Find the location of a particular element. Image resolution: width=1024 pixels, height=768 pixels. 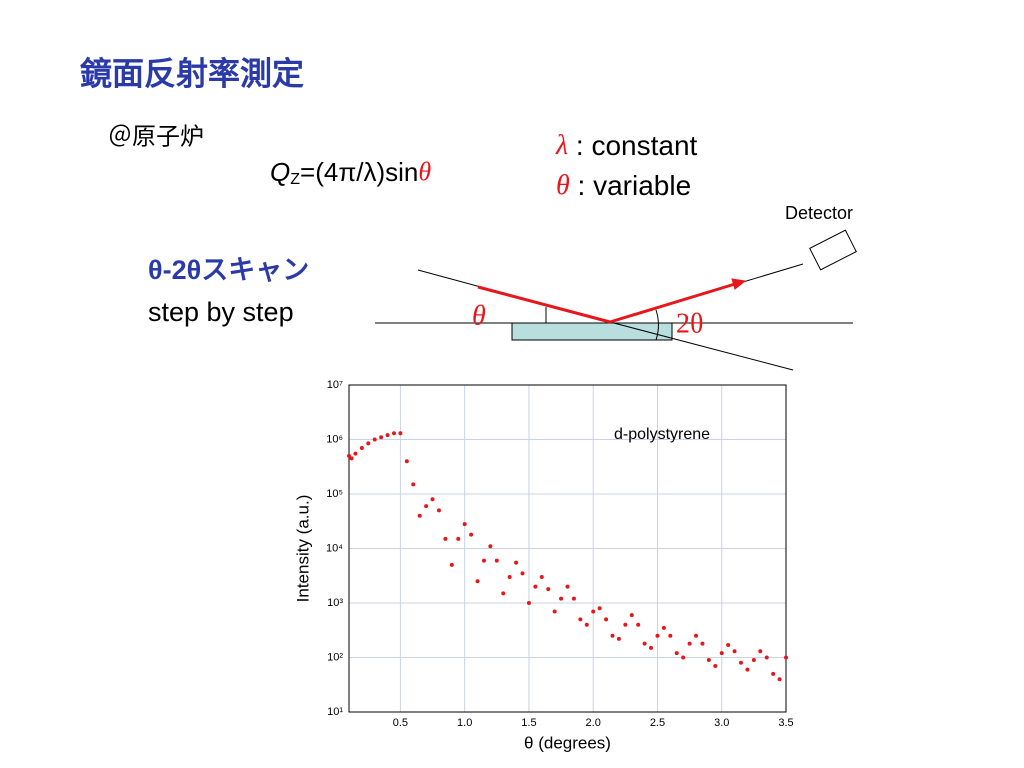

formula-theta: θ is located at coordinates (424, 171).